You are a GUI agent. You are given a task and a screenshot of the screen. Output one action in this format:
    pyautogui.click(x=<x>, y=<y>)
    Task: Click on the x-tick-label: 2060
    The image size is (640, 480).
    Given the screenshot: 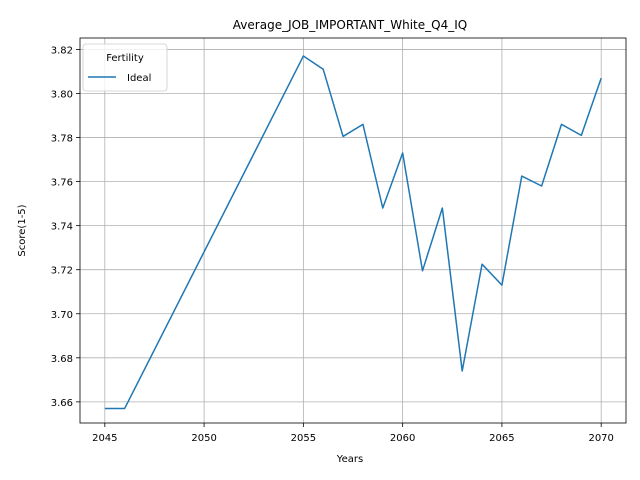 What is the action you would take?
    pyautogui.click(x=402, y=438)
    